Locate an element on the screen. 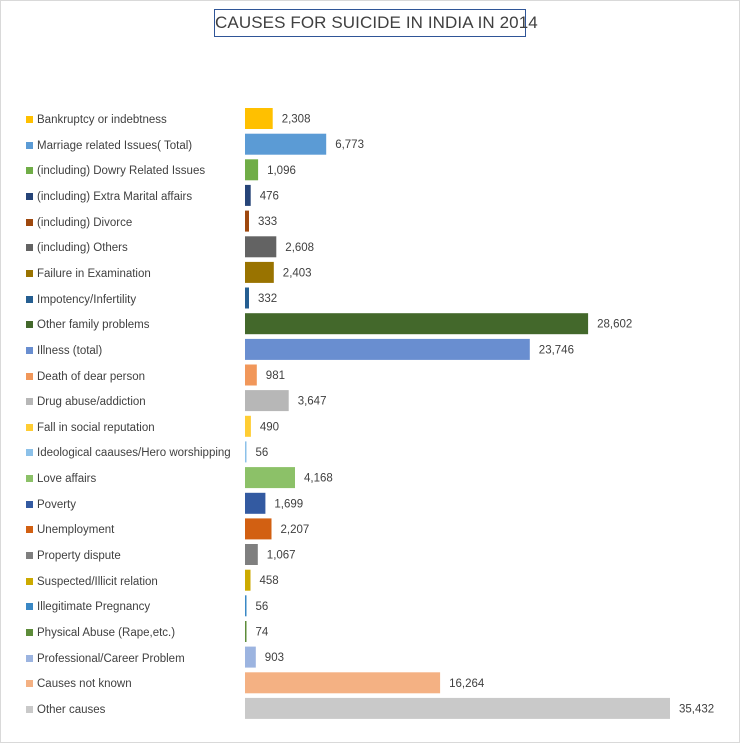 This screenshot has height=743, width=740. legend-label: Drug abuse/addiction is located at coordinates (91, 402).